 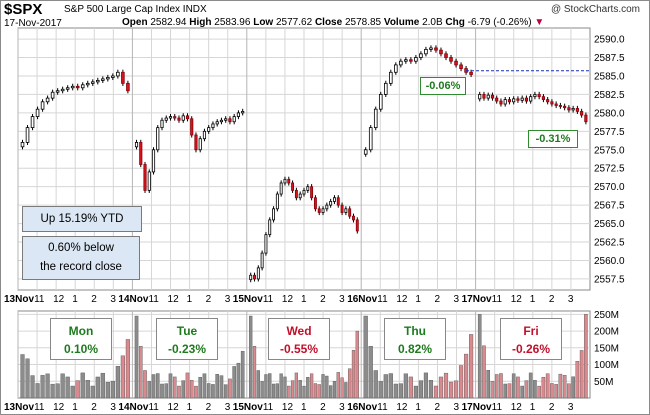 I want to click on high-value: 2583.96, so click(x=232, y=22).